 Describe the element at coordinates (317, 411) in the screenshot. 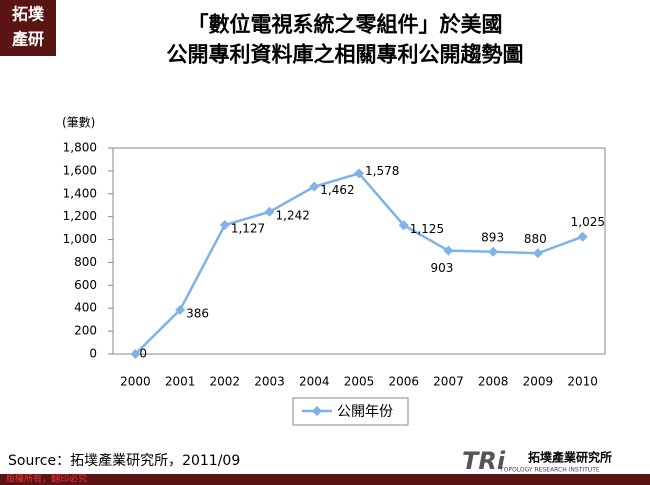

I see `legend-marker` at that location.